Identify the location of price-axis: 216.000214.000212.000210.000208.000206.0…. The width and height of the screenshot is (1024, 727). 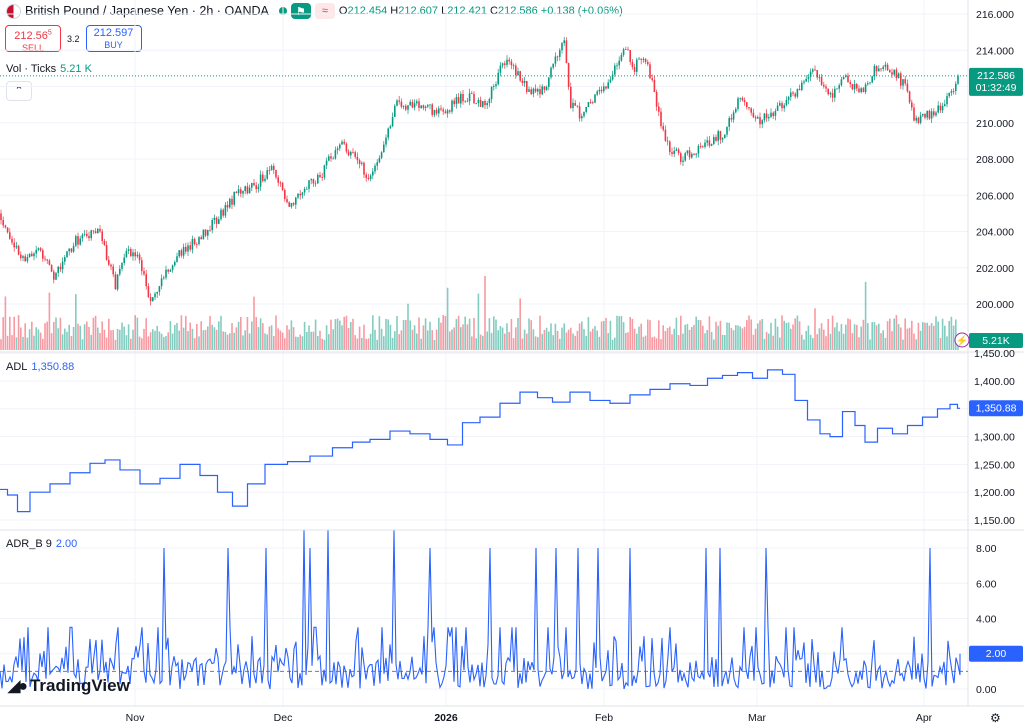
(994, 352).